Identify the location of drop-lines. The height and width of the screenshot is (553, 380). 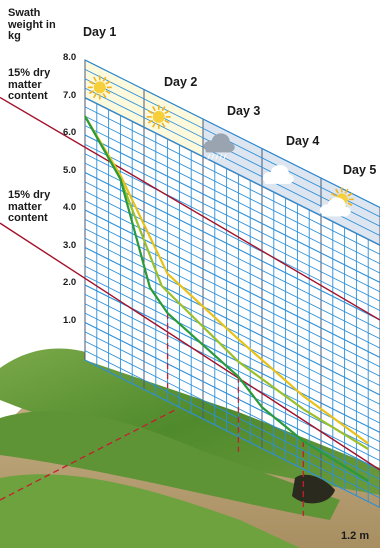
(235, 415).